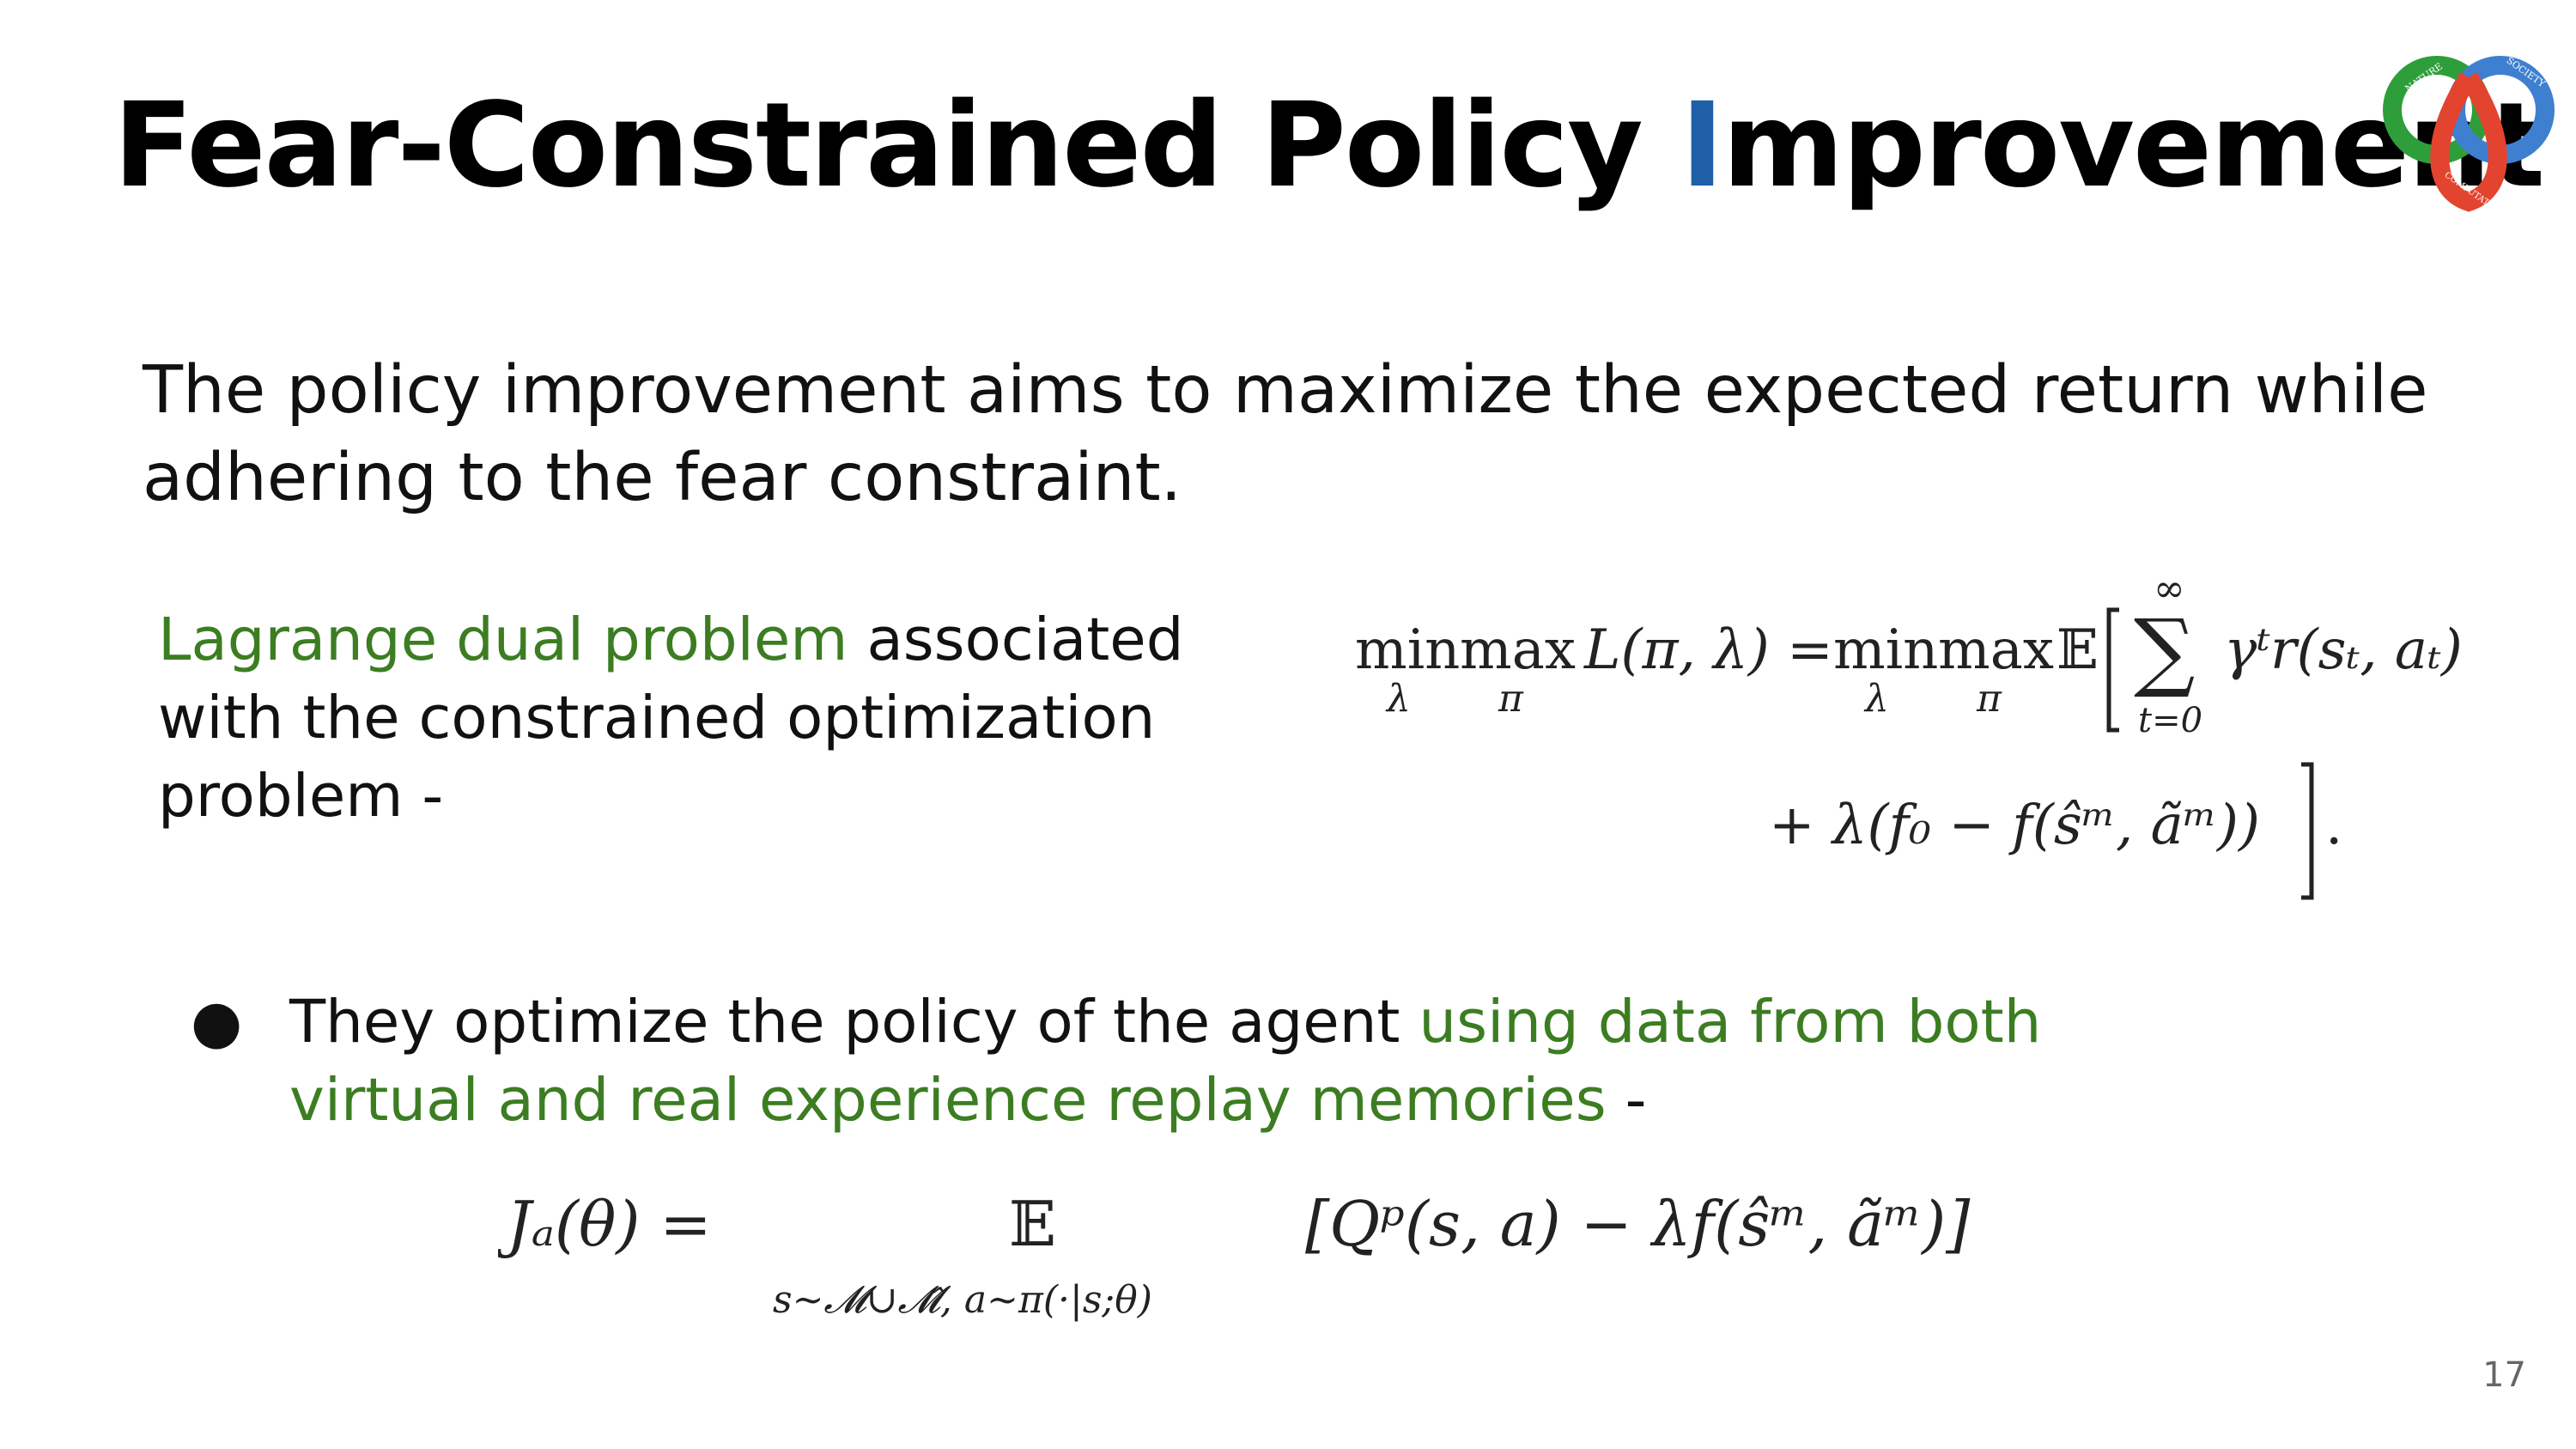 This screenshot has height=1449, width=2576. What do you see at coordinates (1996, 650) in the screenshot?
I see `eq1-max-2: max` at bounding box center [1996, 650].